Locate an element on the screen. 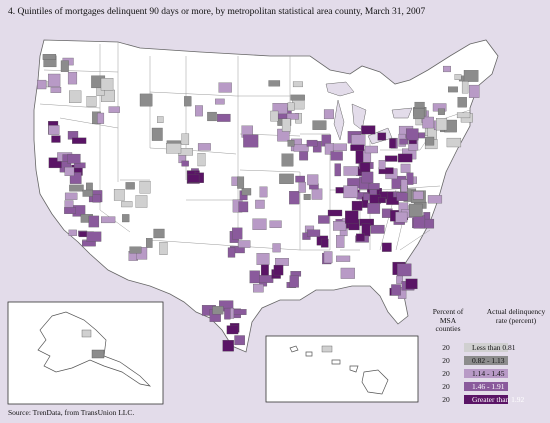  legend-label: Greater than 1.92 is located at coordinates (498, 399).